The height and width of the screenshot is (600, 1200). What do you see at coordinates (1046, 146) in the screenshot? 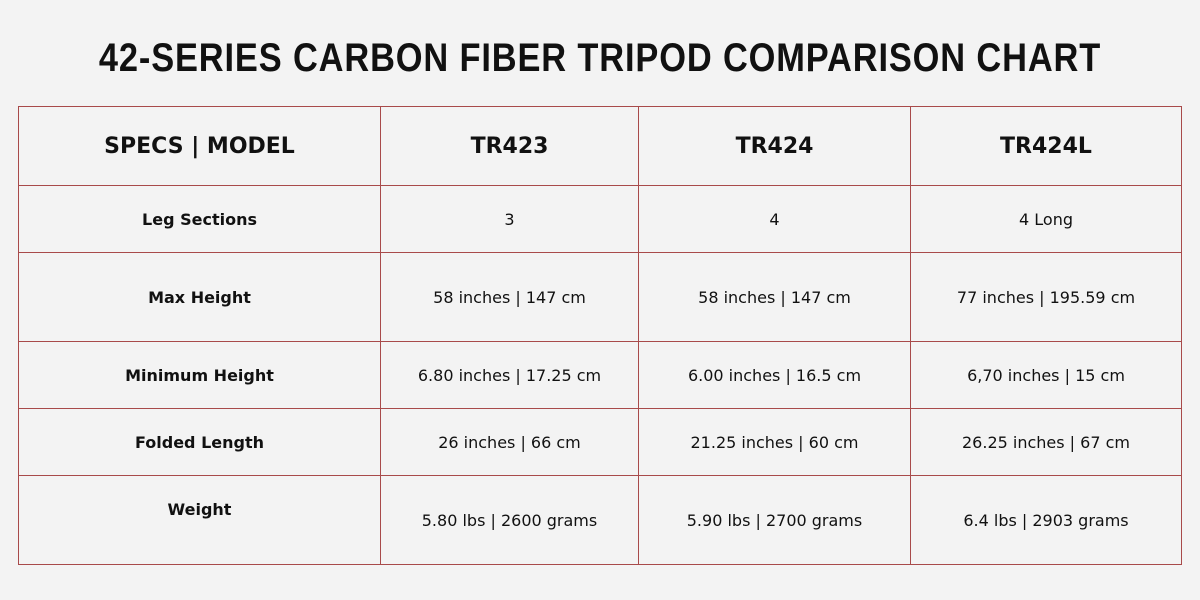
I see `header-cell: TR424L` at bounding box center [1046, 146].